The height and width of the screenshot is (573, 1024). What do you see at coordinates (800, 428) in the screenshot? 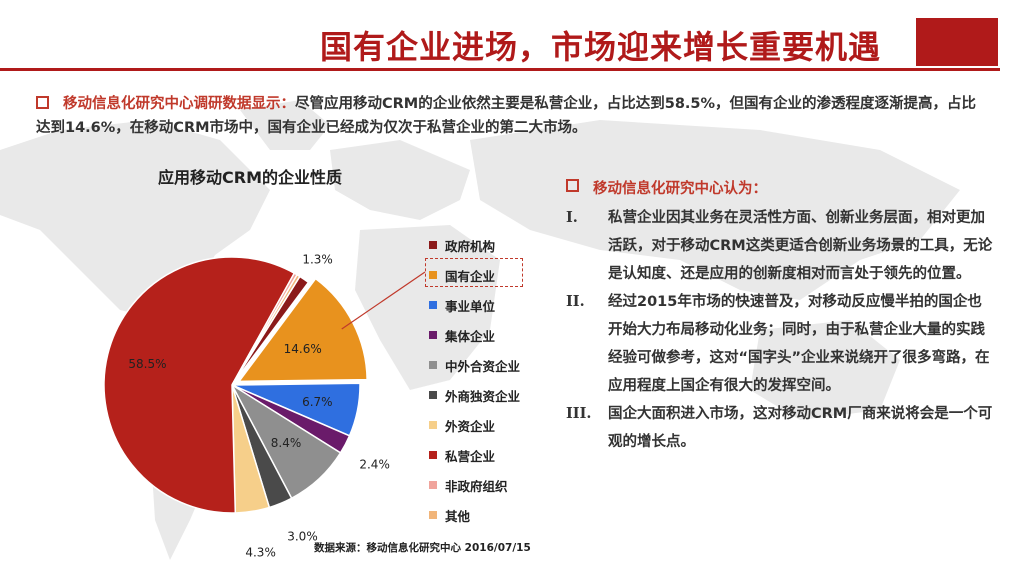
I see `point-text: 国企大面积进入市场，这对移动CRM厂商来说将会是一个可观的增长点。` at bounding box center [800, 428].